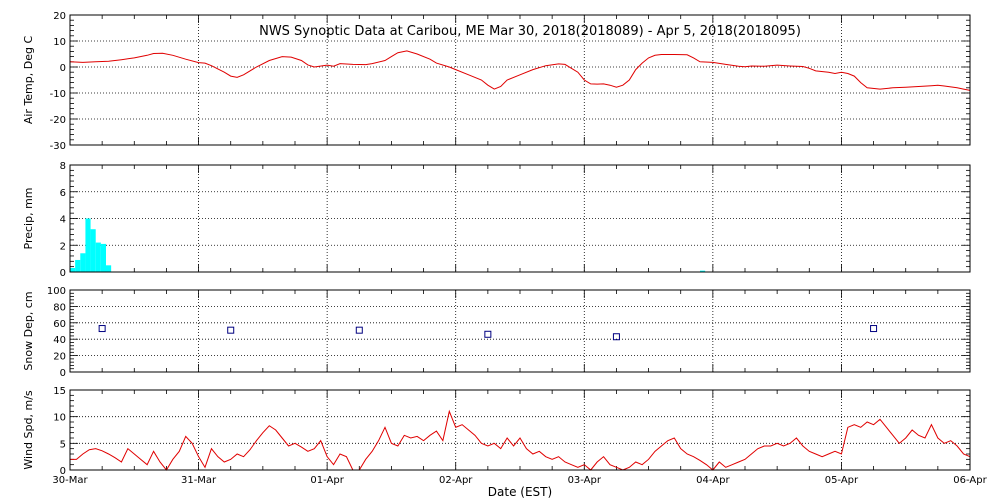 The height and width of the screenshot is (500, 1000). What do you see at coordinates (59, 340) in the screenshot?
I see `panel-2-ytick-label-2: 40` at bounding box center [59, 340].